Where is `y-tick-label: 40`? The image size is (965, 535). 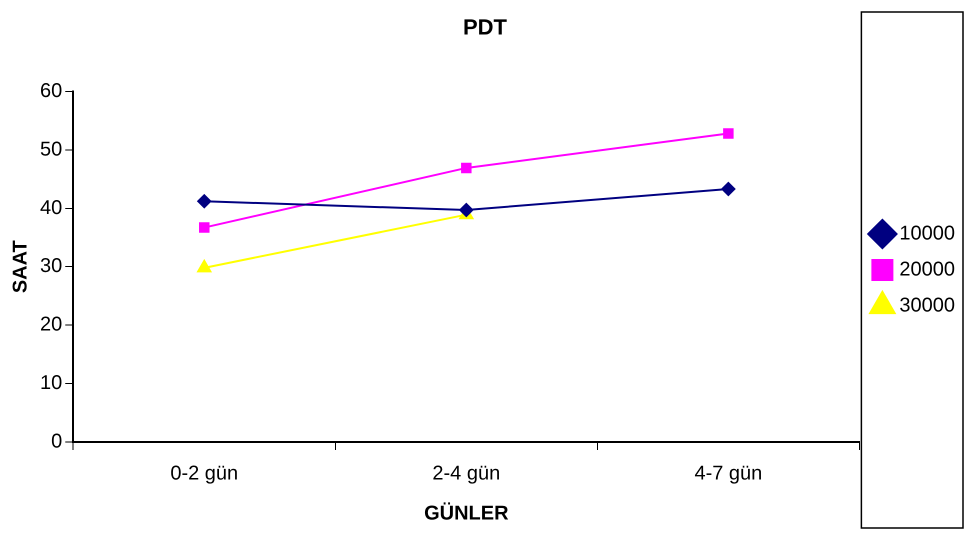 y-tick-label: 40 is located at coordinates (51, 207).